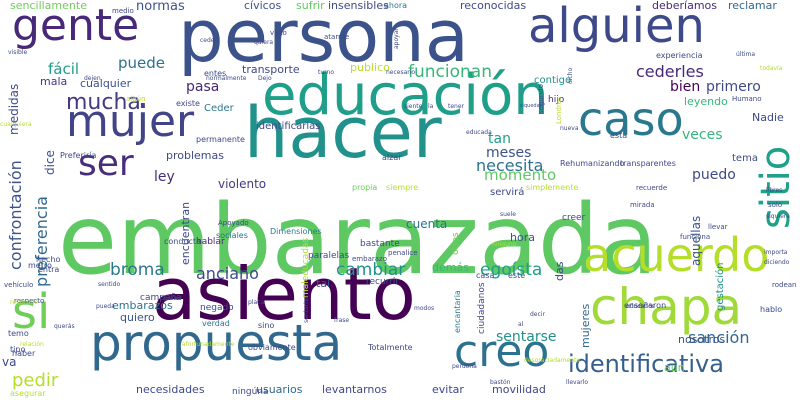 Image resolution: width=800 pixels, height=400 pixels. What do you see at coordinates (499, 139) in the screenshot?
I see `word-cloud-word: tan` at bounding box center [499, 139].